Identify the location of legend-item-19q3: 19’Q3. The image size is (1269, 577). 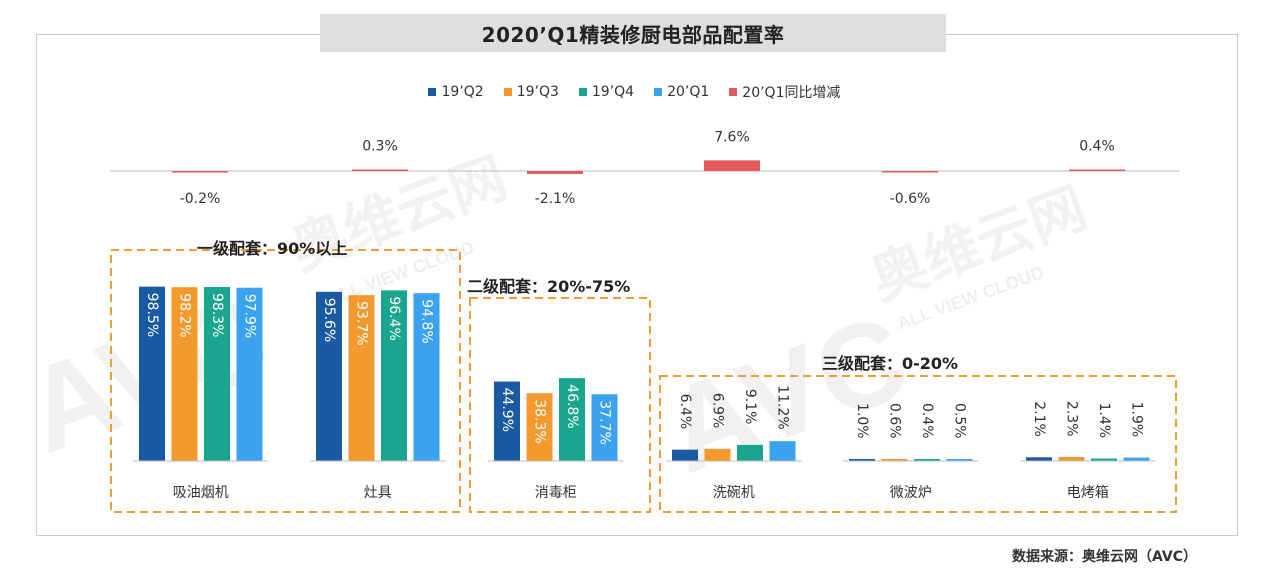
(531, 92).